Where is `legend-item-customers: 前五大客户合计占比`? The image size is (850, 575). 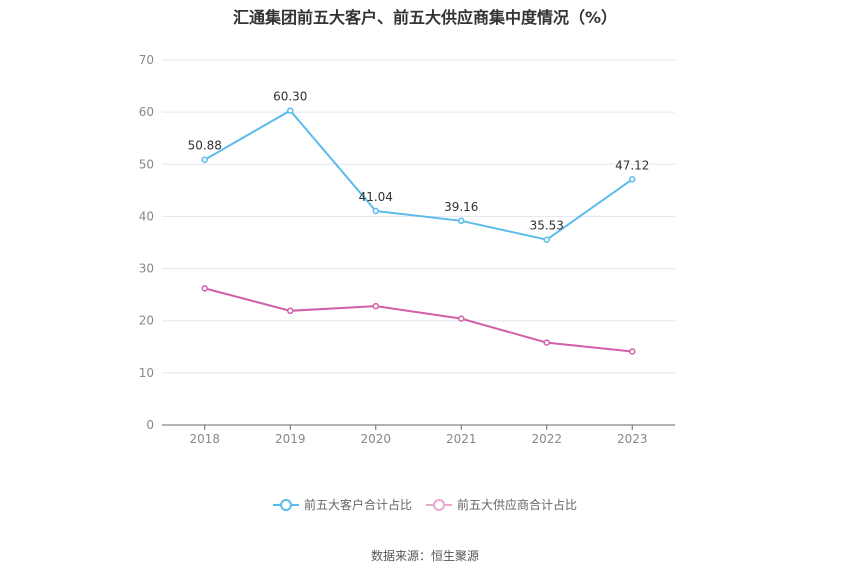
legend-item-customers: 前五大客户合计占比 is located at coordinates (342, 504).